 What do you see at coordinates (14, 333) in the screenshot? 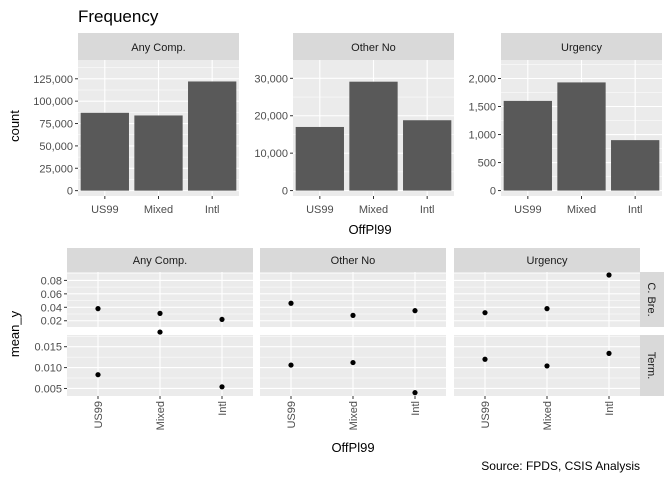
I see `bottom-y-axis-label: mean_y` at bounding box center [14, 333].